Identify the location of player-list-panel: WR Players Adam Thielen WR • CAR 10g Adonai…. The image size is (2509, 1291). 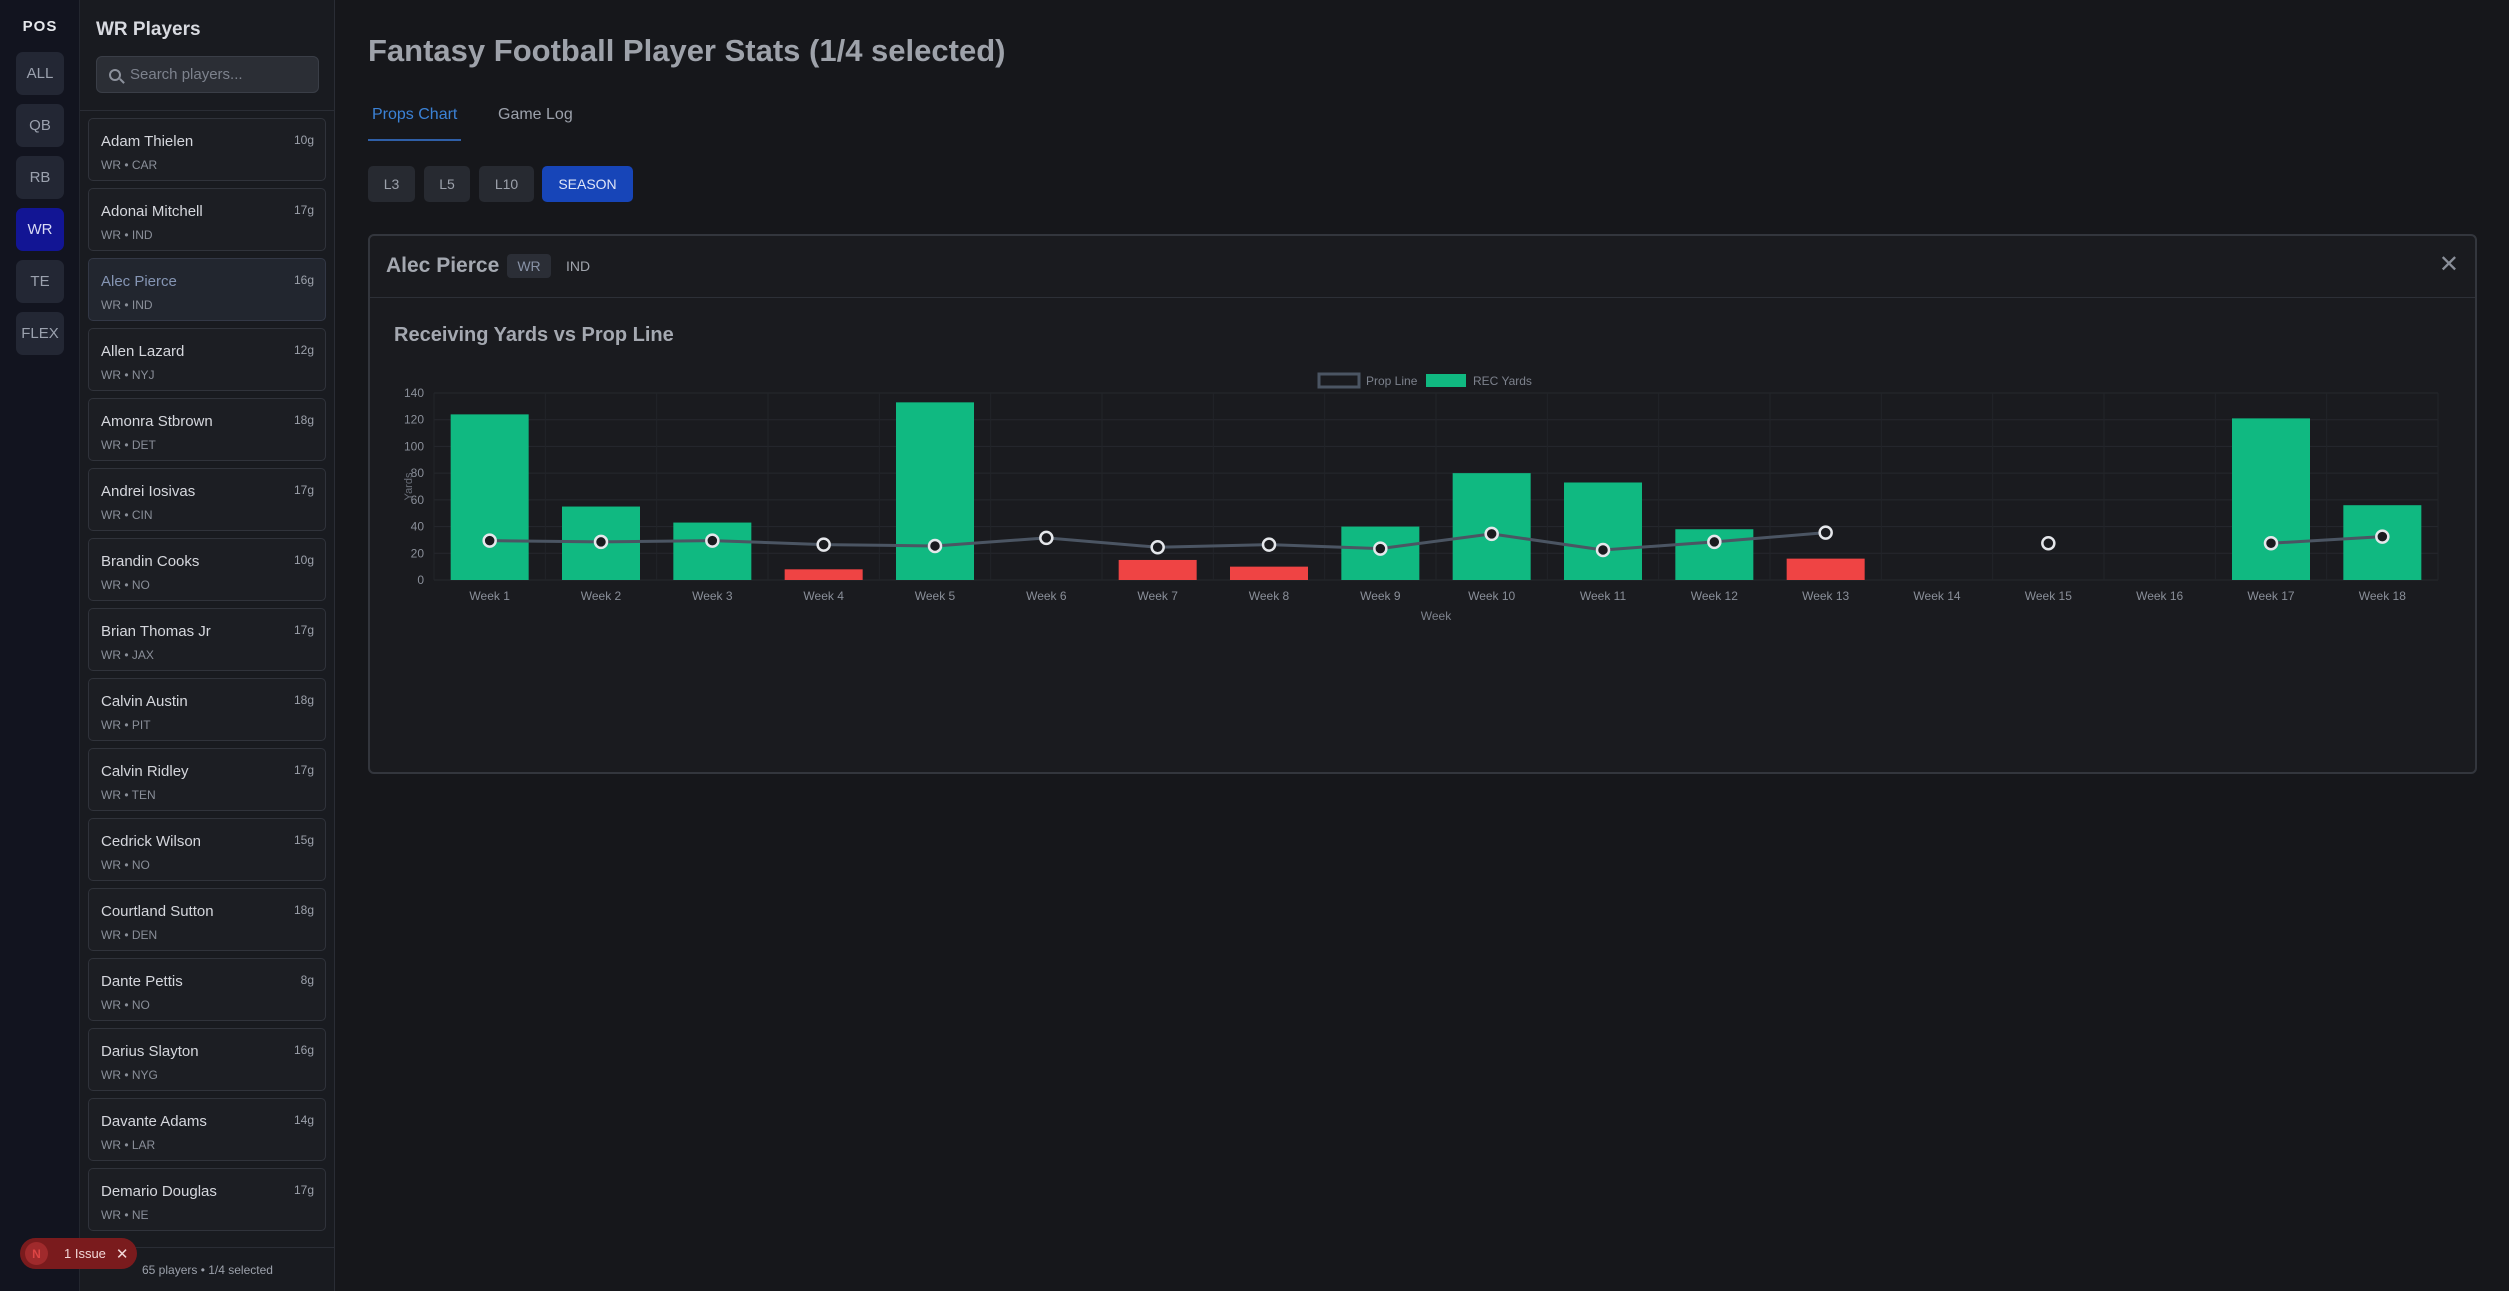
(207, 645).